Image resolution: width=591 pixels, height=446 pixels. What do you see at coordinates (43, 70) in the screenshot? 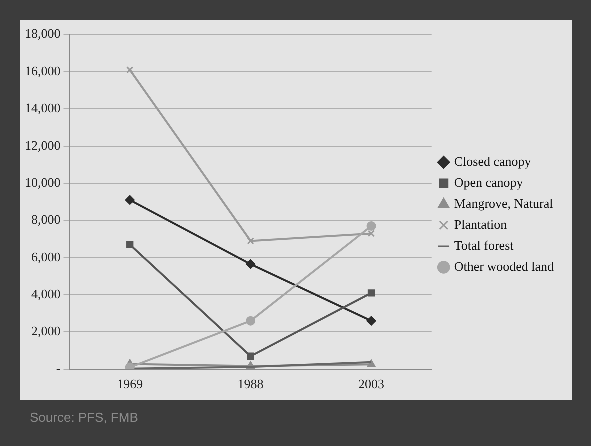
I see `y-tick-label: 16,000` at bounding box center [43, 70].